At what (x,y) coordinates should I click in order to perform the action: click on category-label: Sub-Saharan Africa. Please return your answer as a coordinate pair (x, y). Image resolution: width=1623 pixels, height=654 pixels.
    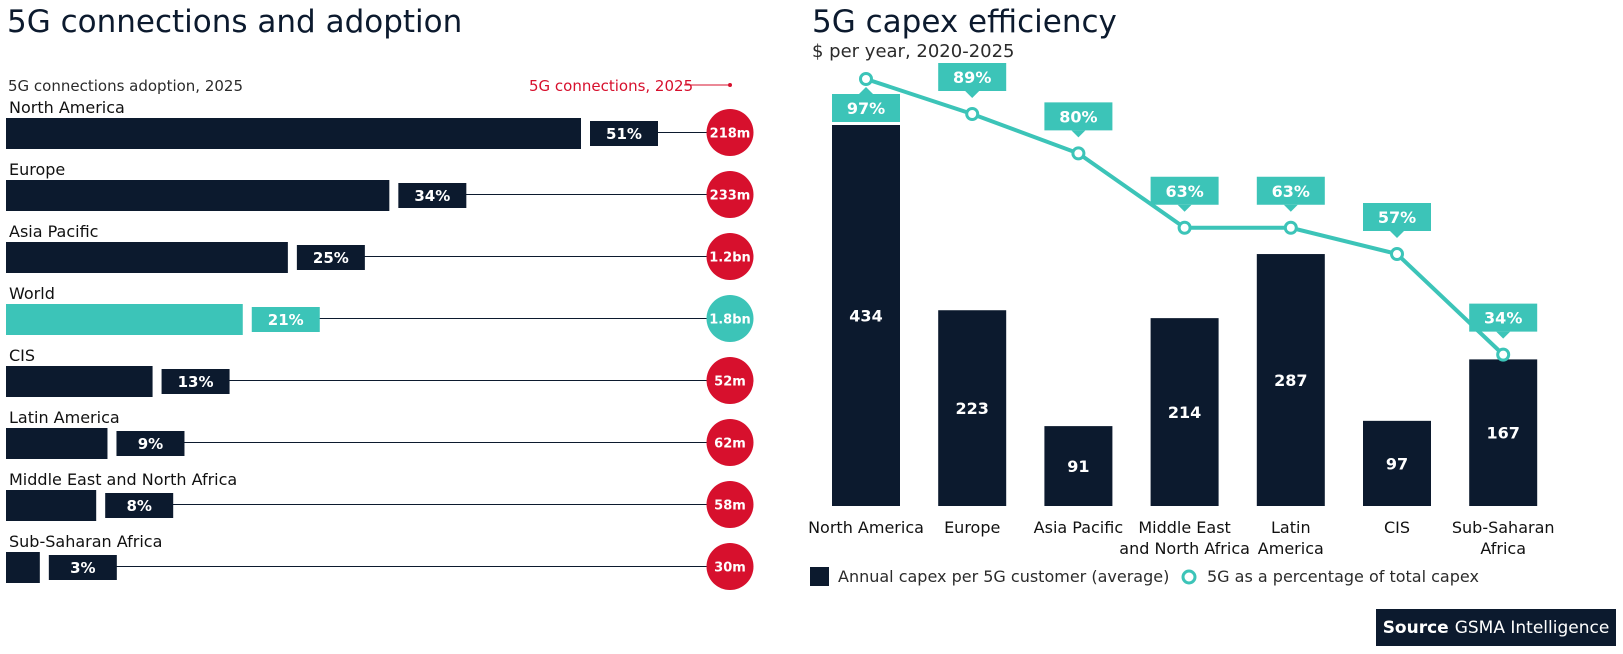
    Looking at the image, I should click on (85, 541).